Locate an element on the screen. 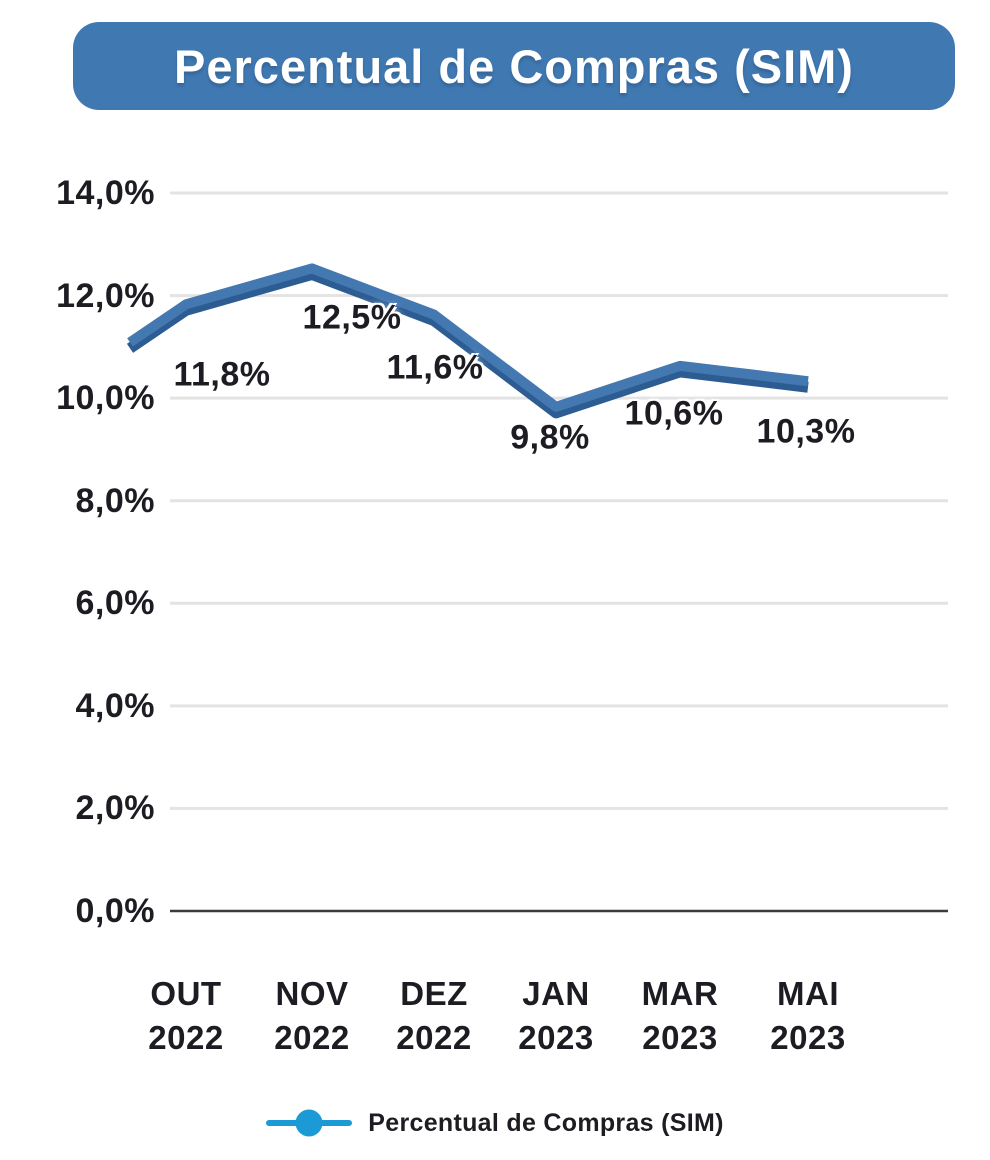 The image size is (990, 1160). y-tick-label: 14,0% is located at coordinates (105, 193).